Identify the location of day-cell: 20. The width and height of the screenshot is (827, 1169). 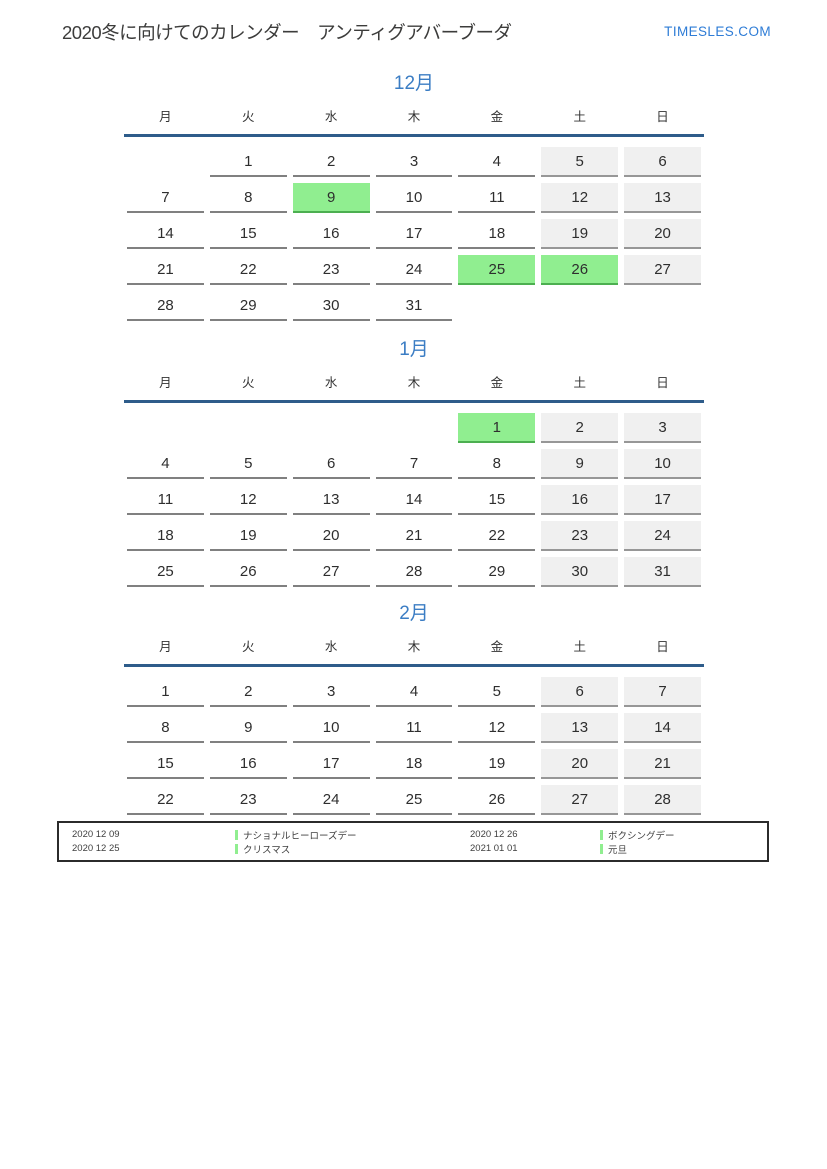
(331, 536).